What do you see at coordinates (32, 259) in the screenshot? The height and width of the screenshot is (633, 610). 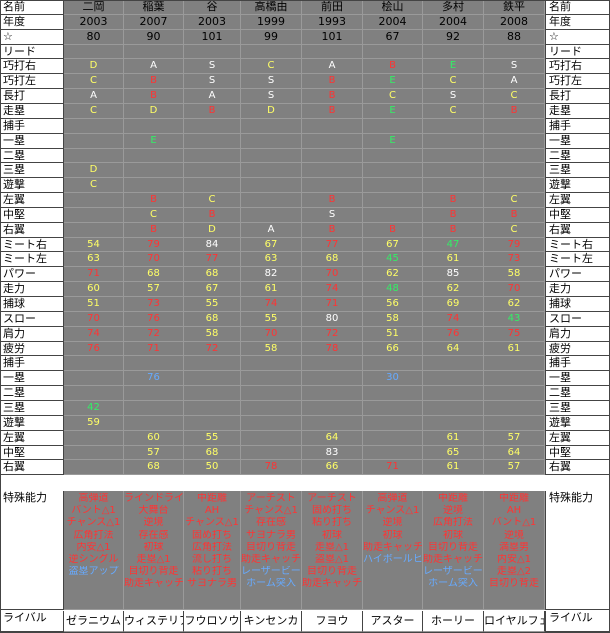 I see `row-label-left: ミート左` at bounding box center [32, 259].